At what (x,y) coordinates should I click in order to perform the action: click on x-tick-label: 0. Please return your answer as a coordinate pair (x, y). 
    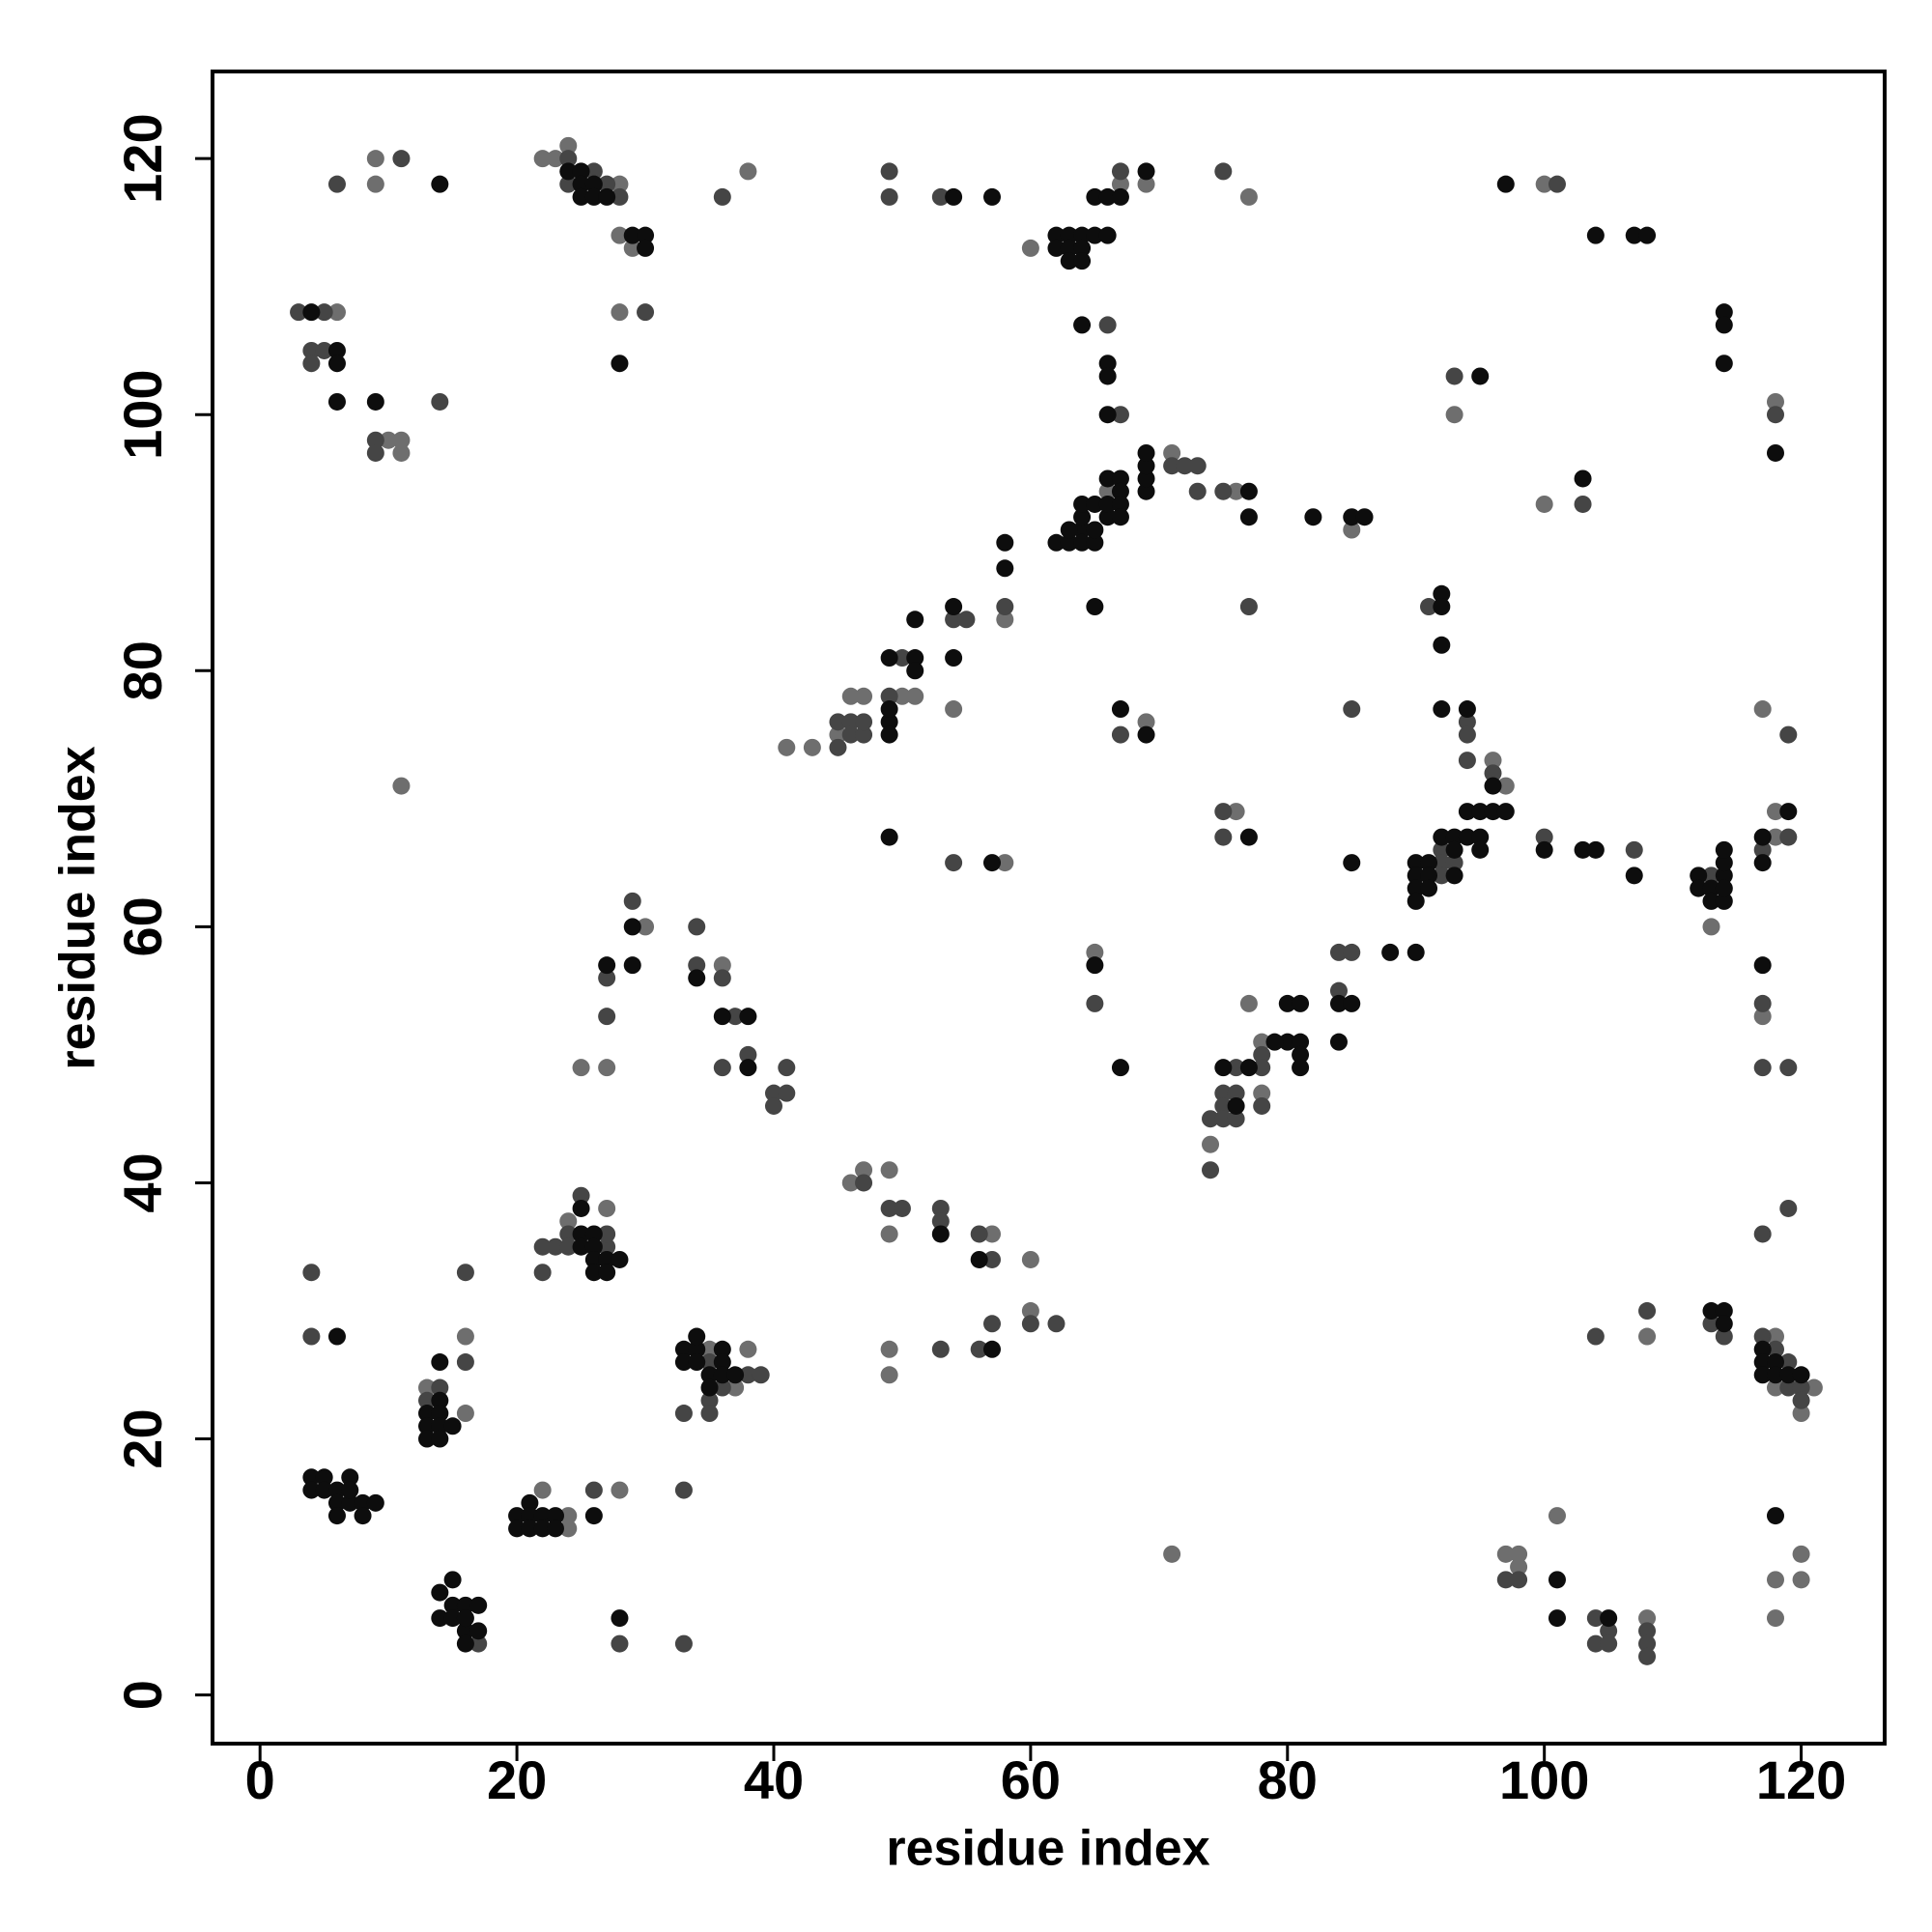
    Looking at the image, I should click on (260, 1779).